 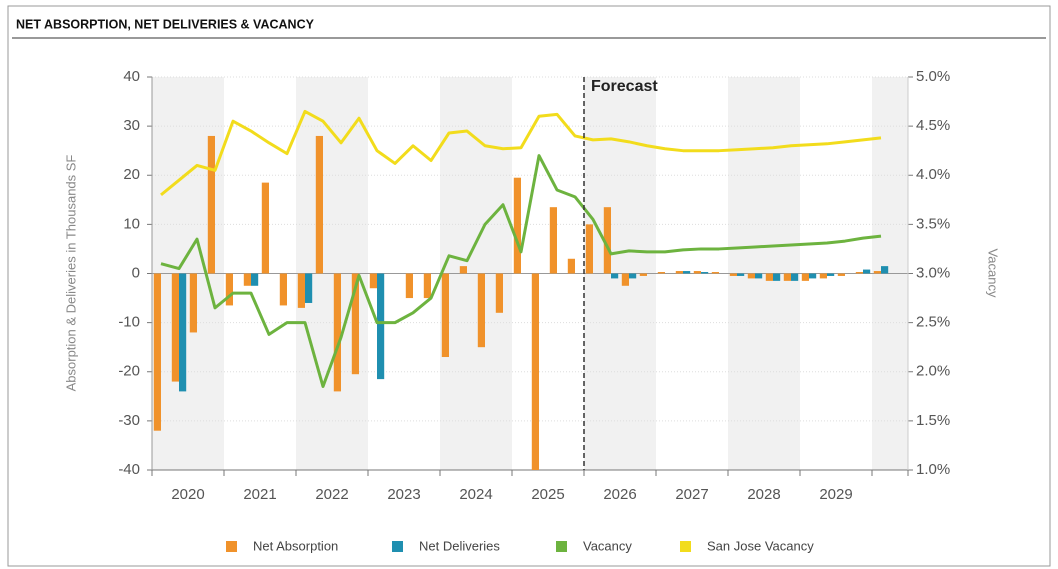 I want to click on x-tick-label: 2024, so click(x=475, y=494).